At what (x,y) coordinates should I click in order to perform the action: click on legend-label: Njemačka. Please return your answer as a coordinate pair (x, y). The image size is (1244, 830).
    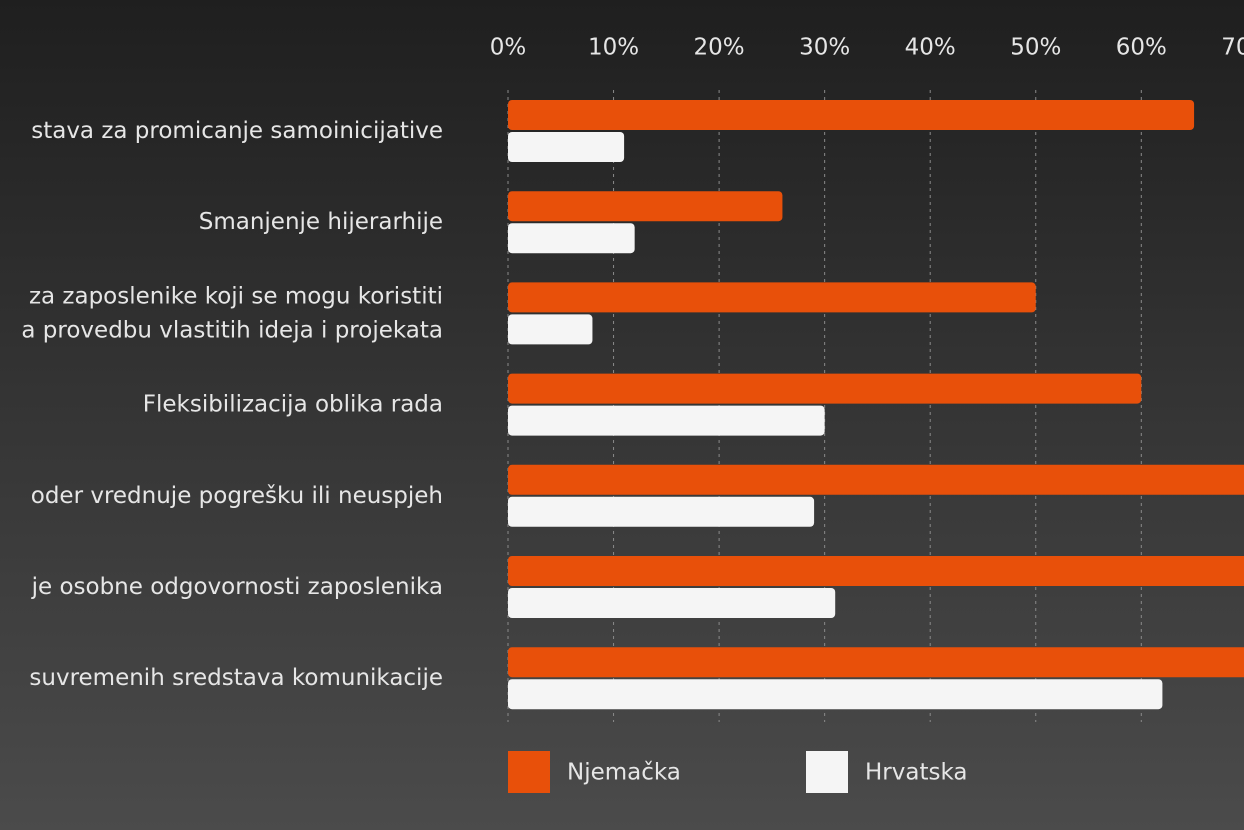
    Looking at the image, I should click on (624, 773).